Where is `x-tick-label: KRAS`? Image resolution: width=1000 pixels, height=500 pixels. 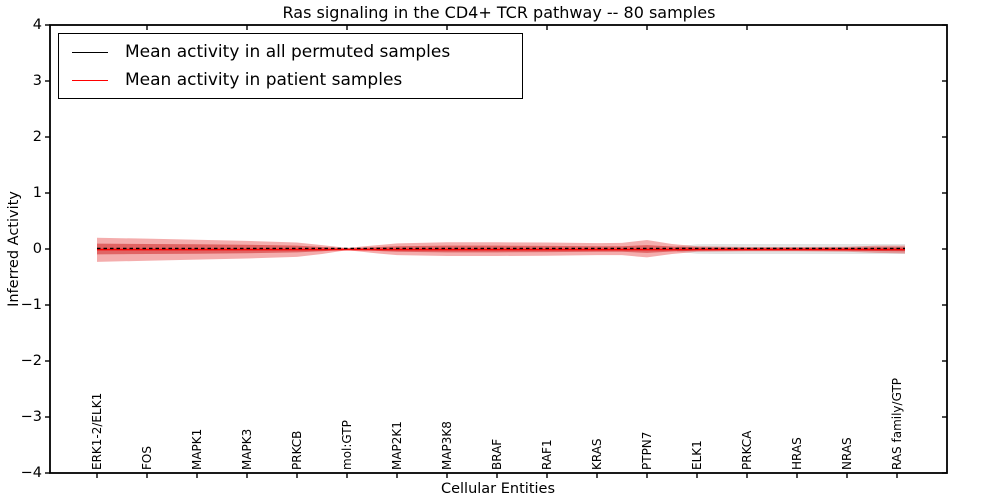 x-tick-label: KRAS is located at coordinates (597, 454).